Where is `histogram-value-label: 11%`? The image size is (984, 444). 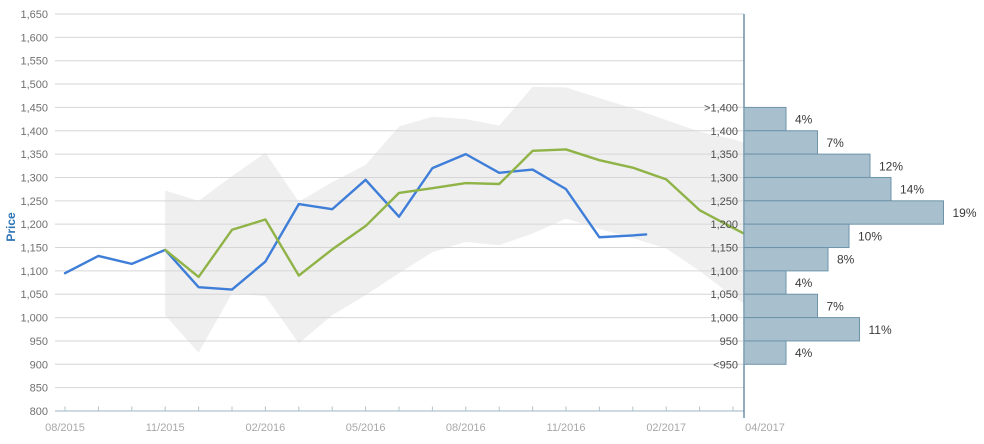 histogram-value-label: 11% is located at coordinates (880, 330).